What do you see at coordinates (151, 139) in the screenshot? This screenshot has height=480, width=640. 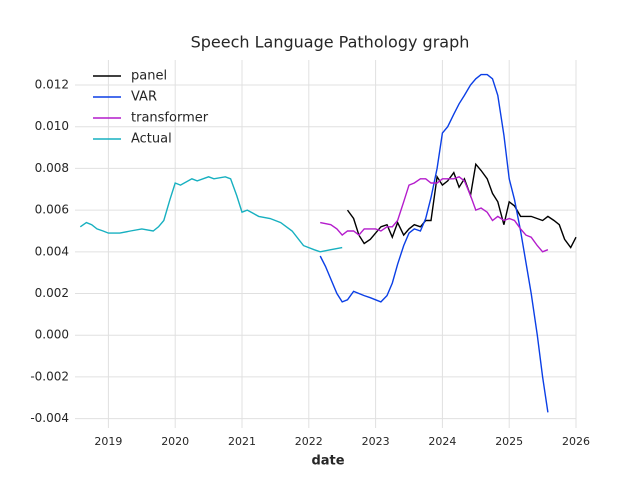 I see `legend-label: Actual` at bounding box center [151, 139].